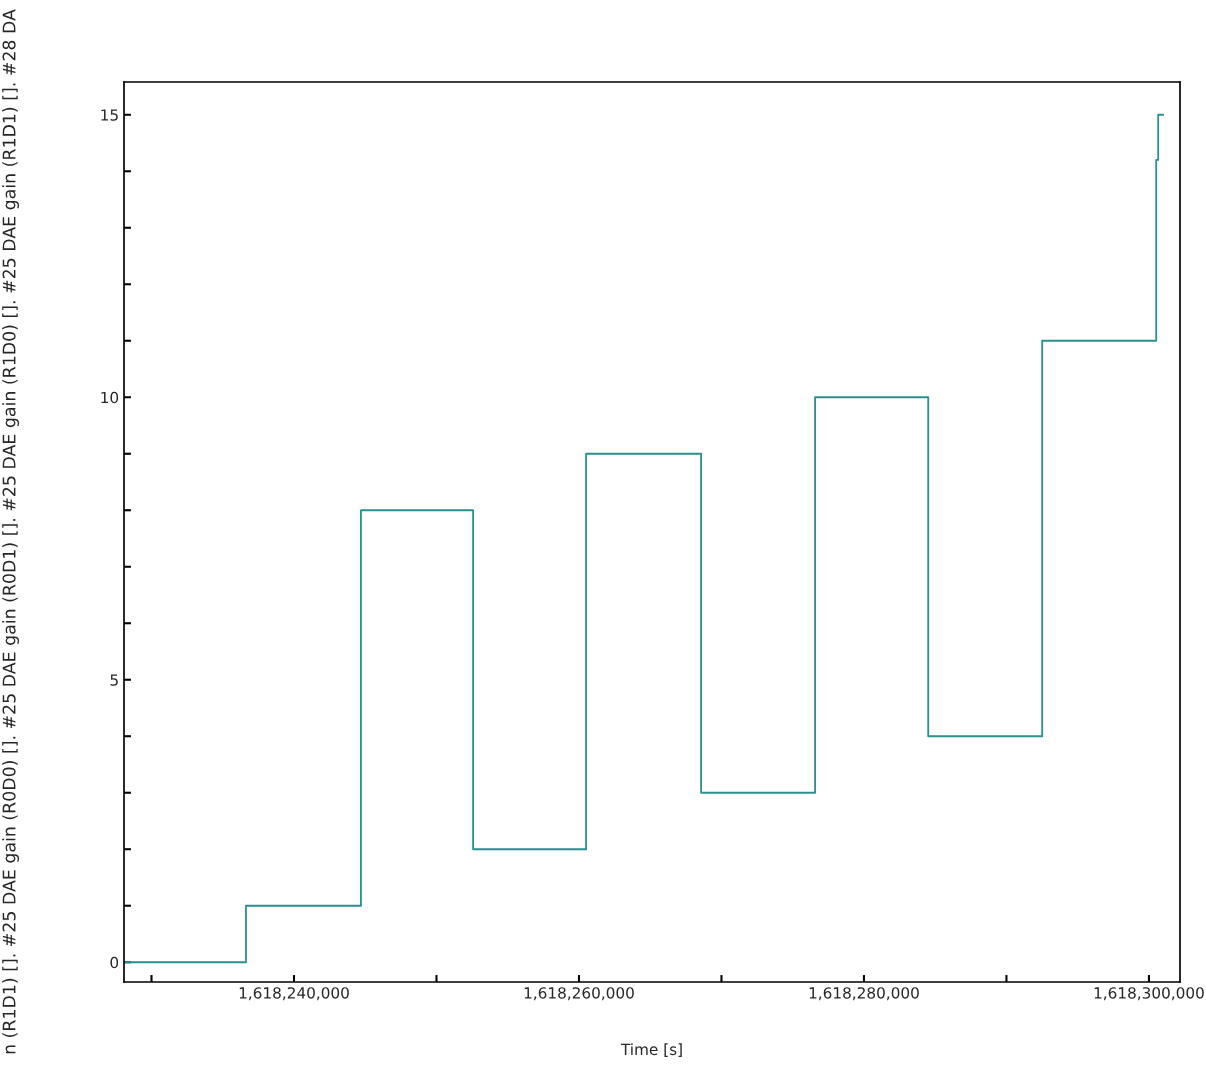  Describe the element at coordinates (579, 994) in the screenshot. I see `x-tick-label: 1,618,260,000` at that location.